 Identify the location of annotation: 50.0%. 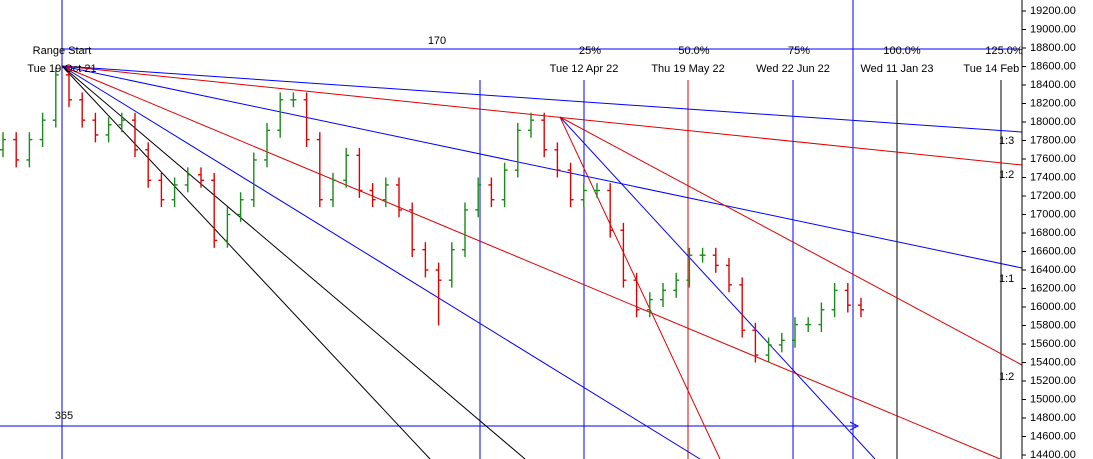
(693, 51).